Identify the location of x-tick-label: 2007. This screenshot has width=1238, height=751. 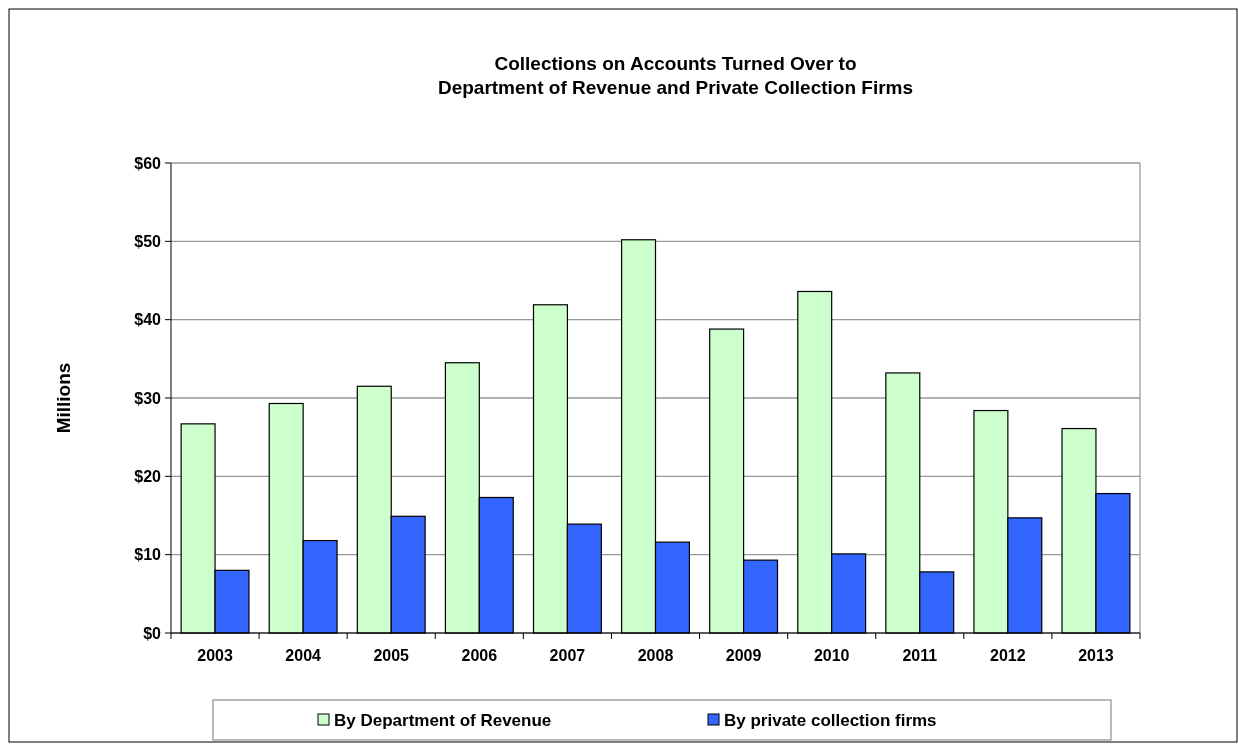
(567, 655).